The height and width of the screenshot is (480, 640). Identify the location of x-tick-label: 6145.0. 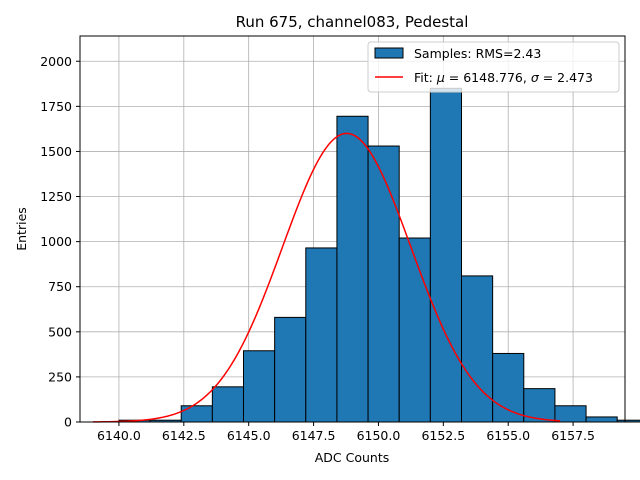
(249, 435).